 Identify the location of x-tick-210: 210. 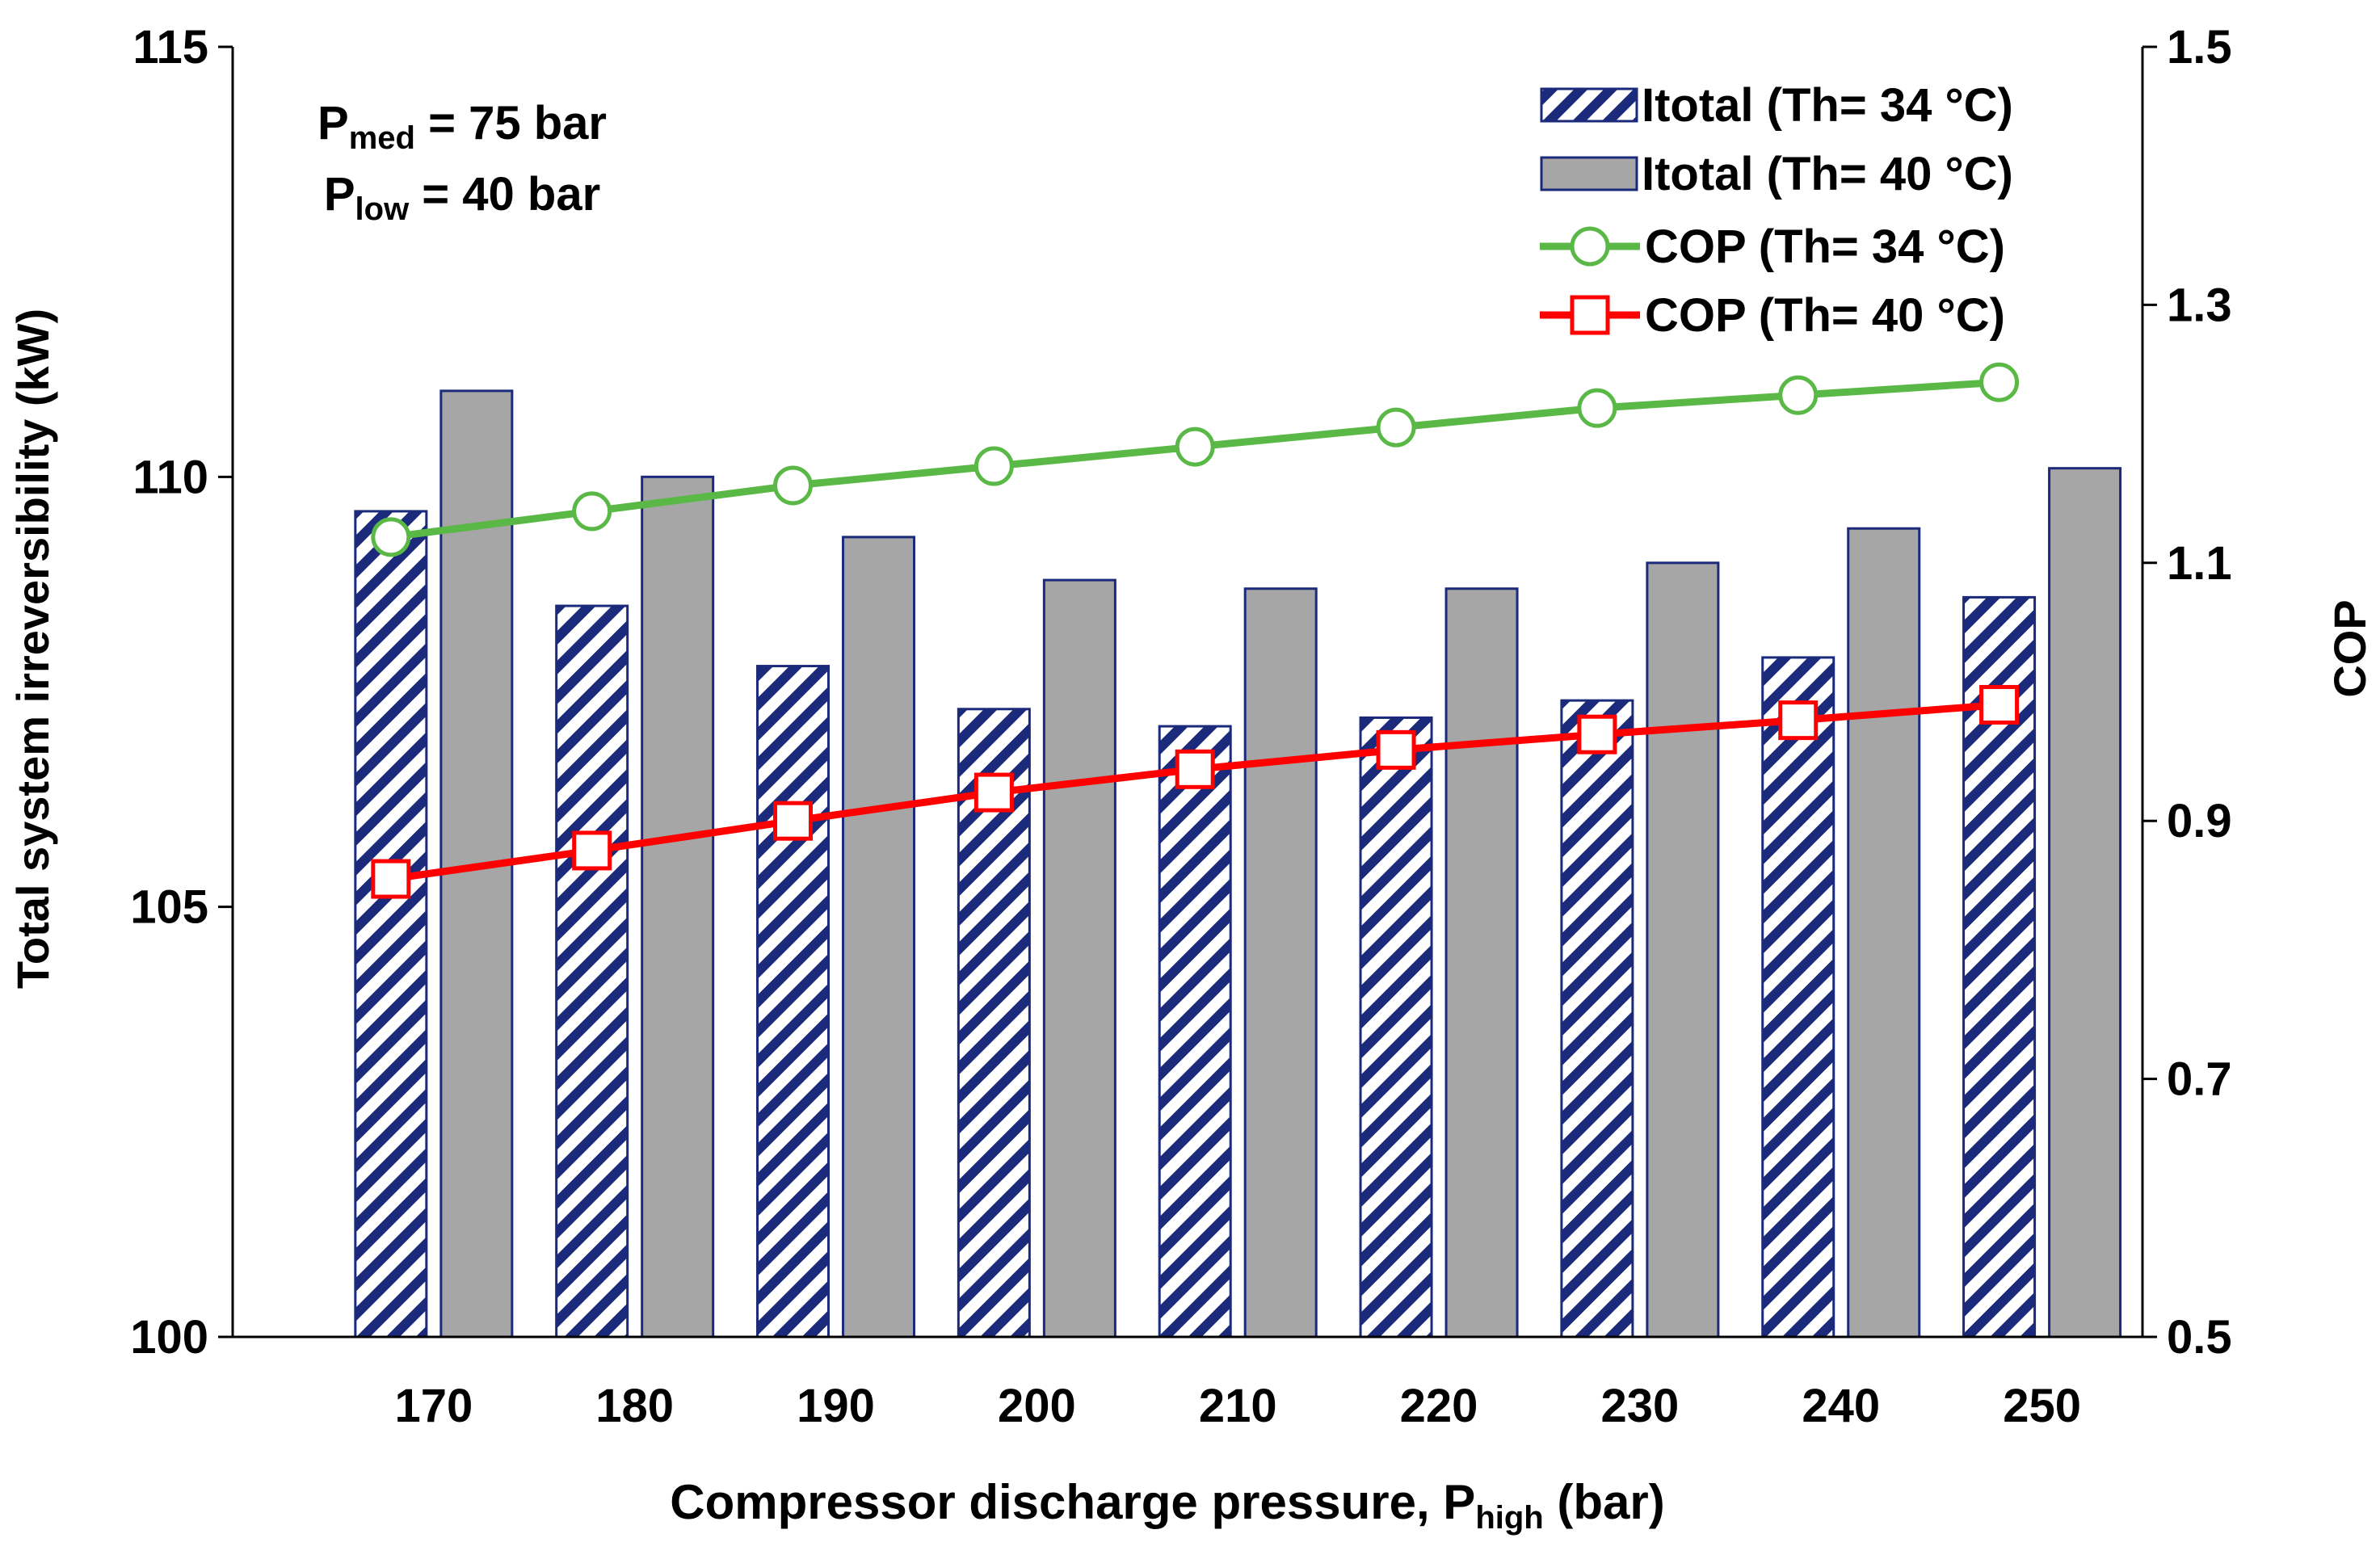
(1238, 1406).